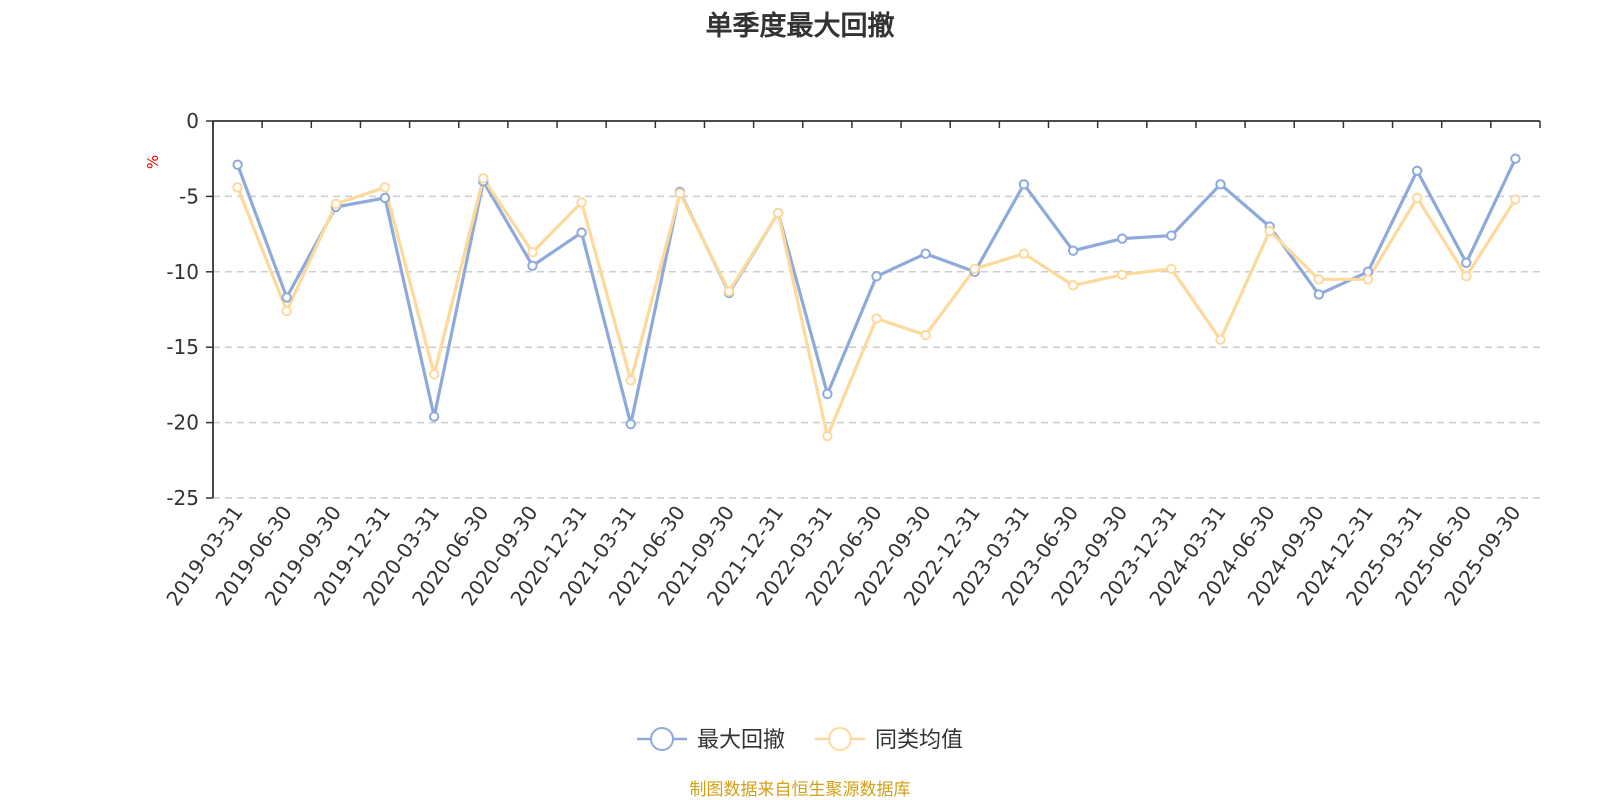 This screenshot has width=1600, height=800. What do you see at coordinates (919, 740) in the screenshot?
I see `legend-label: 同类均值` at bounding box center [919, 740].